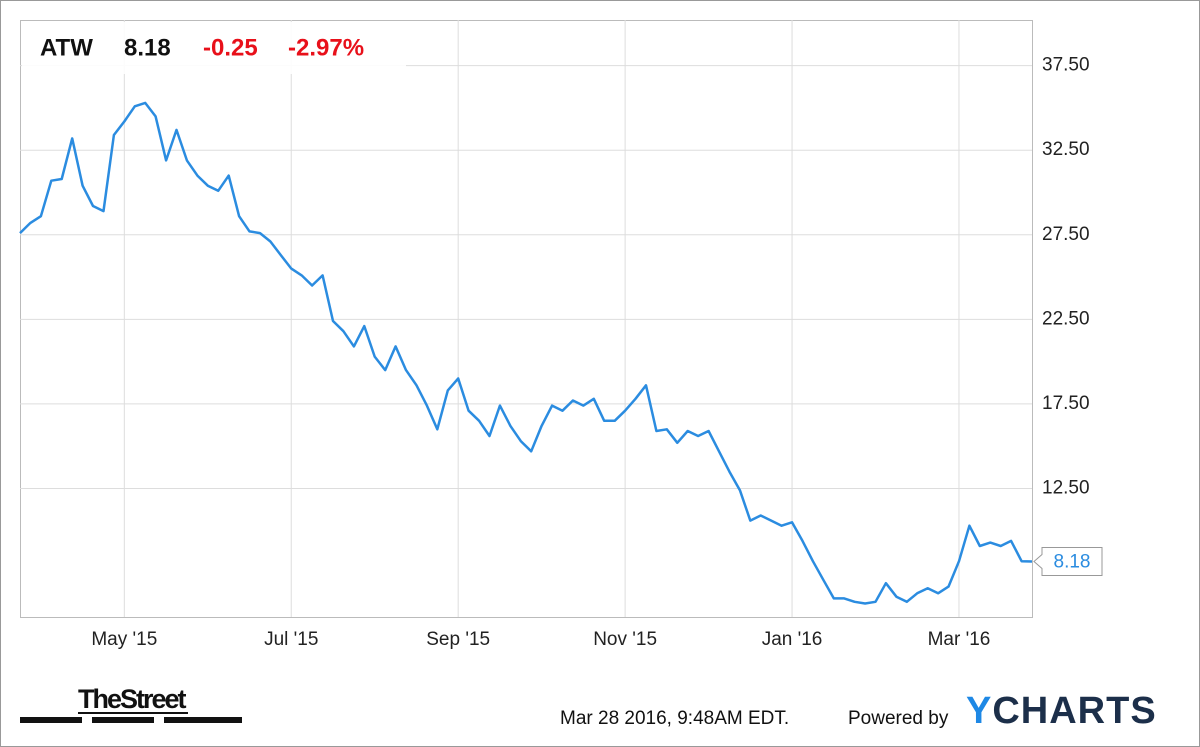 The height and width of the screenshot is (747, 1200). Describe the element at coordinates (291, 639) in the screenshot. I see `x-tick-label: Jul '15` at that location.